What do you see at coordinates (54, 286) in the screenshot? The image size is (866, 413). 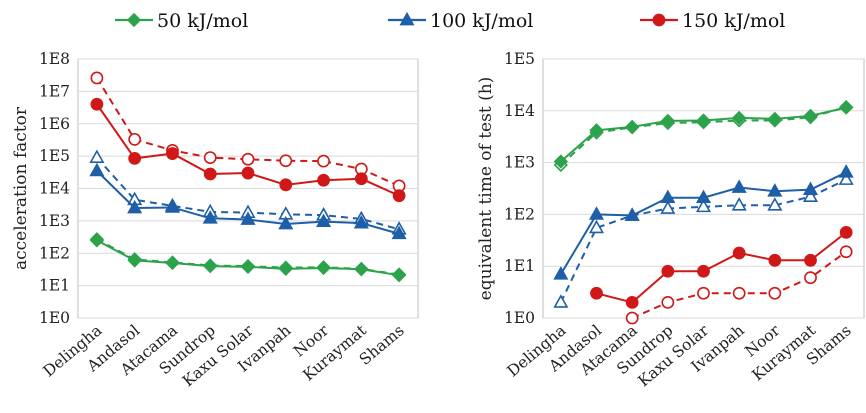 I see `y-tick-label: 1E1` at bounding box center [54, 286].